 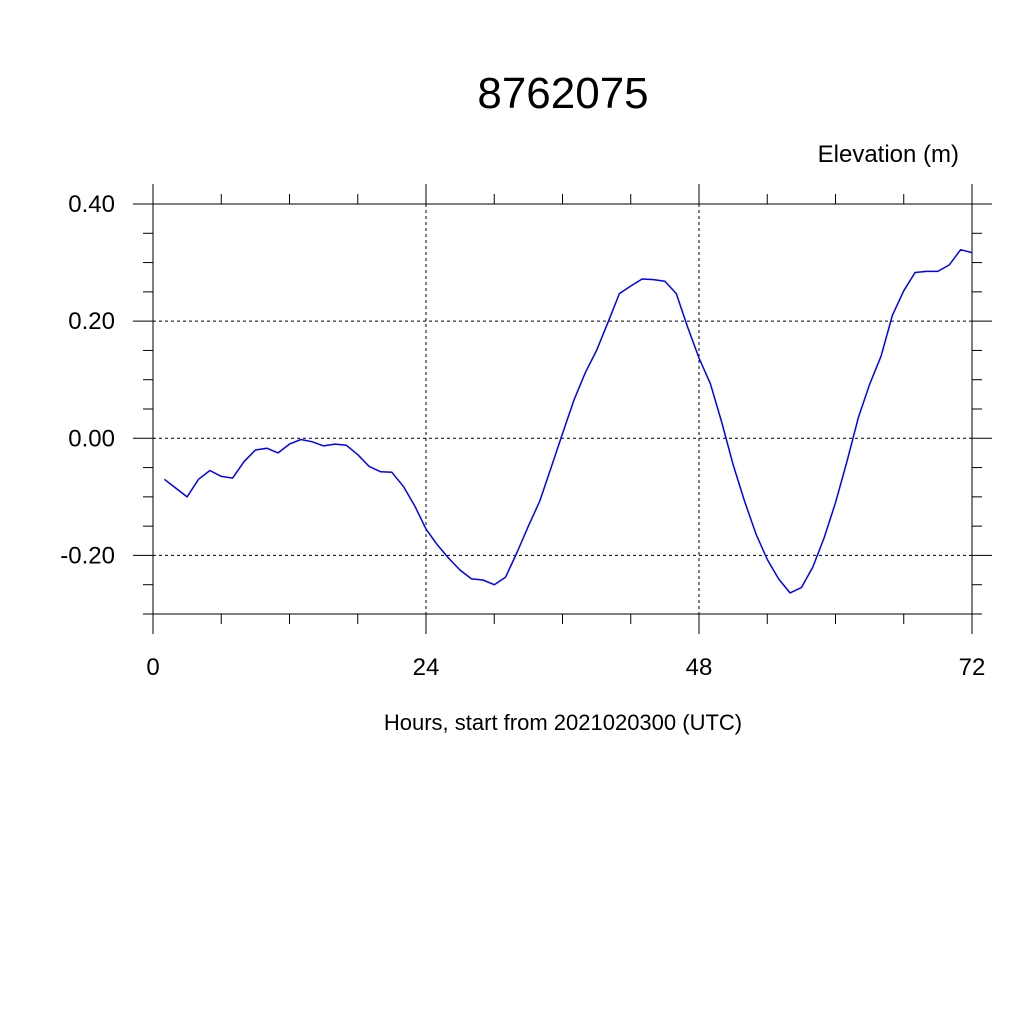 What do you see at coordinates (699, 667) in the screenshot?
I see `x-tick-label: 48` at bounding box center [699, 667].